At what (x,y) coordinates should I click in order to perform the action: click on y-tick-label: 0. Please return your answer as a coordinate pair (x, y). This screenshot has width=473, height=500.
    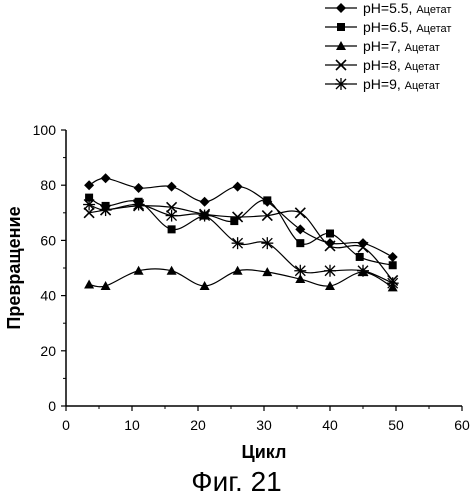
    Looking at the image, I should click on (52, 406).